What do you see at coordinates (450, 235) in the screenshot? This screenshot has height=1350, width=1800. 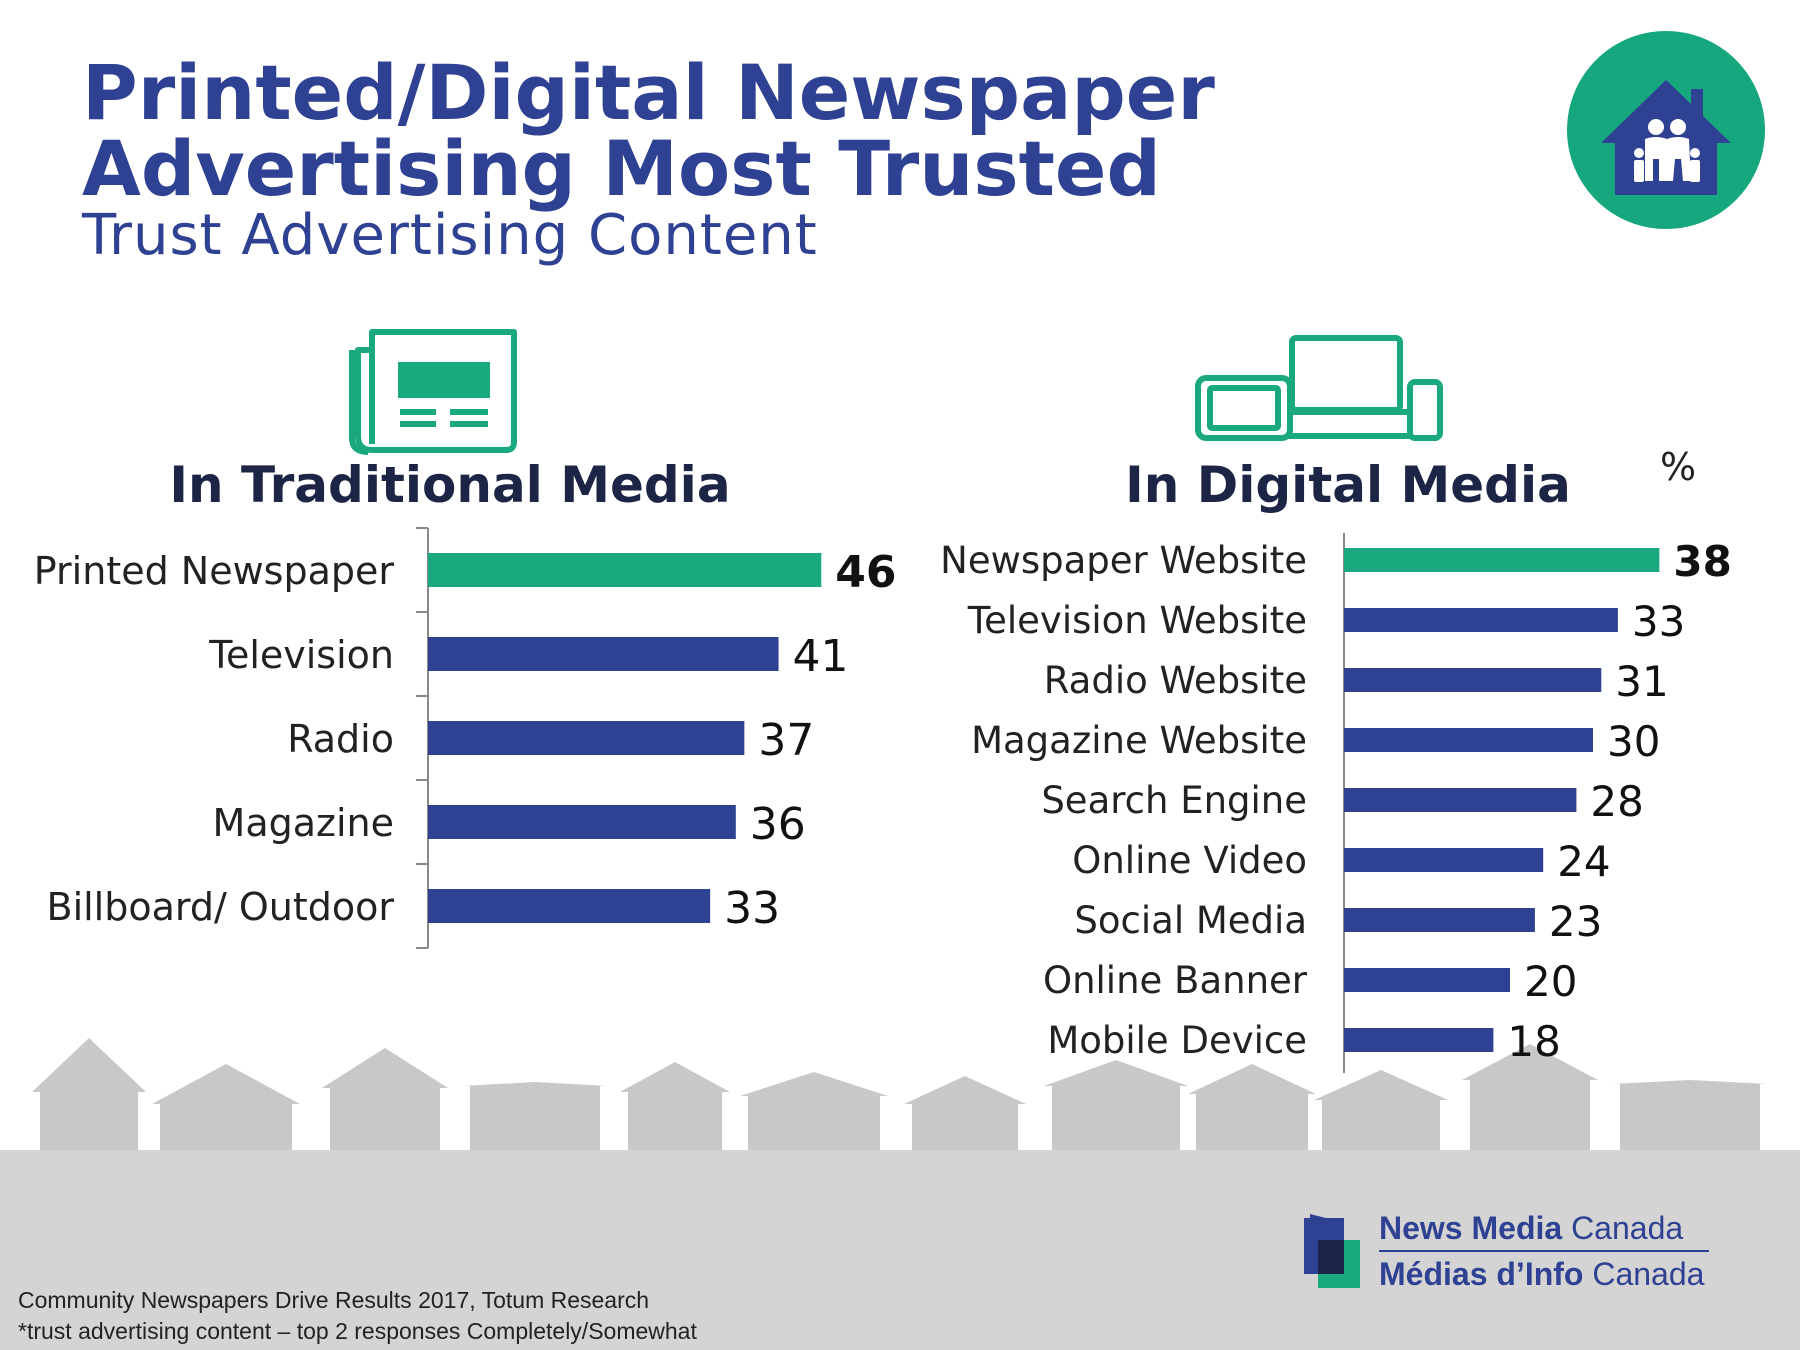 I see `page-subtitle: Trust Advertising Content` at bounding box center [450, 235].